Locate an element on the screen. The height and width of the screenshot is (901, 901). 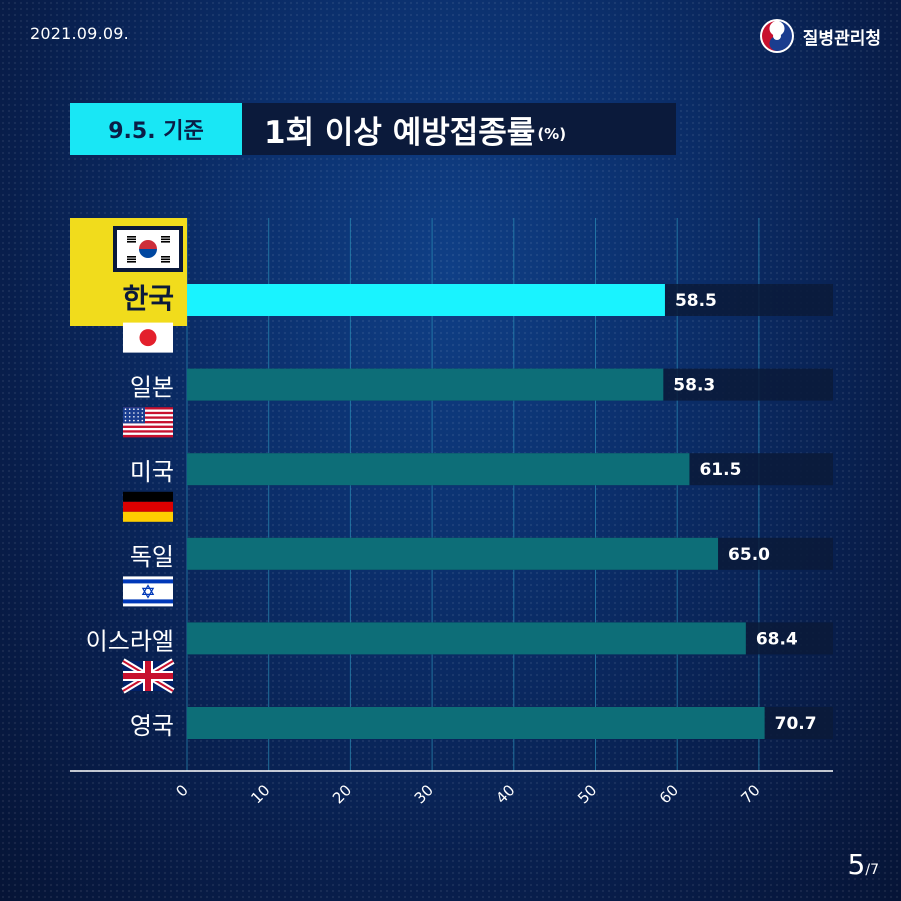
category-label: 미국 is located at coordinates (152, 472).